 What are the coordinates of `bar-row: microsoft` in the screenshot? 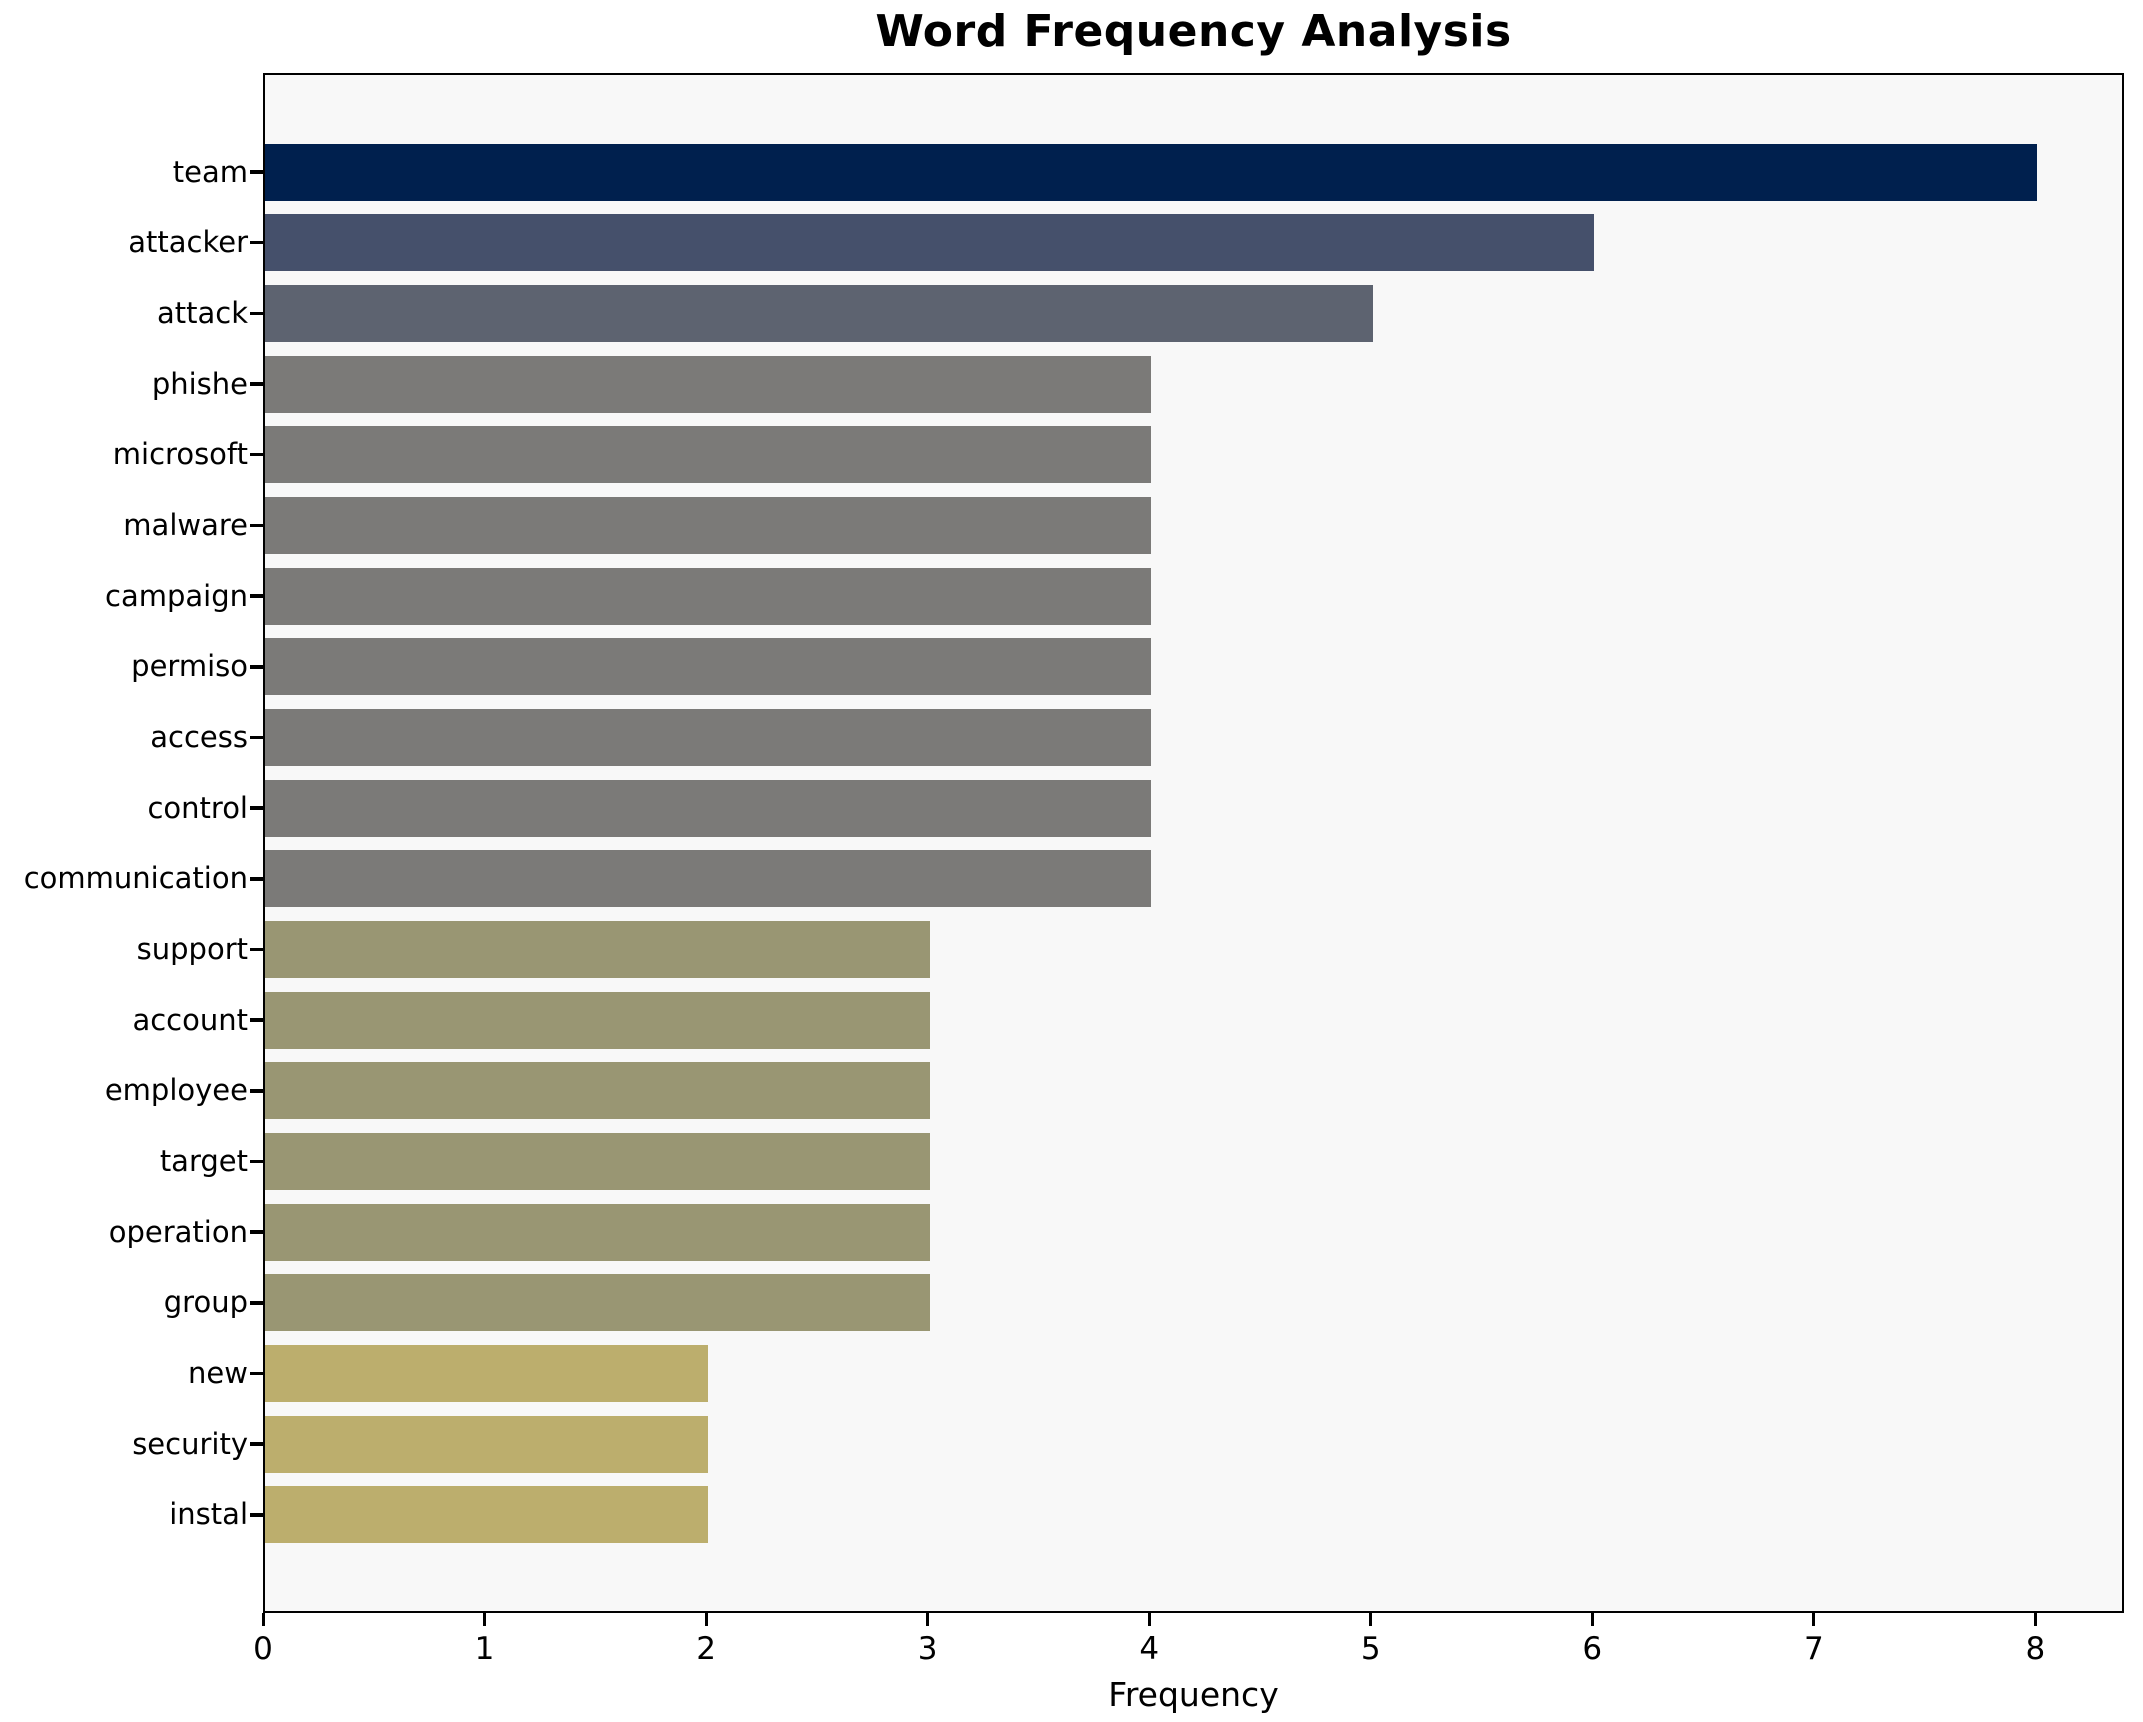 It's located at (1119, 455).